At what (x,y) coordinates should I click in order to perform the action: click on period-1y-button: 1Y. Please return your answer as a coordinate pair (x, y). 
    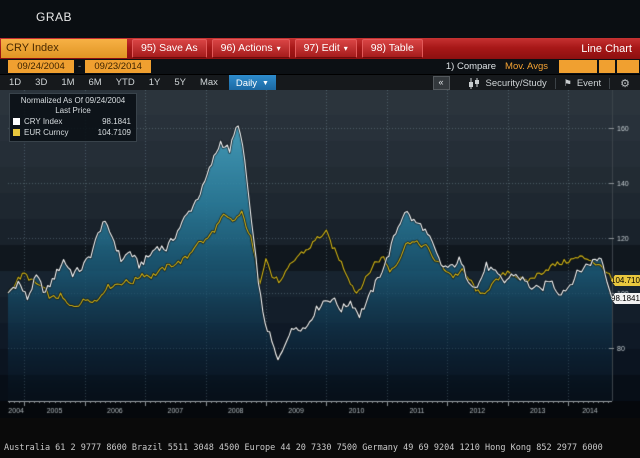
    Looking at the image, I should click on (154, 82).